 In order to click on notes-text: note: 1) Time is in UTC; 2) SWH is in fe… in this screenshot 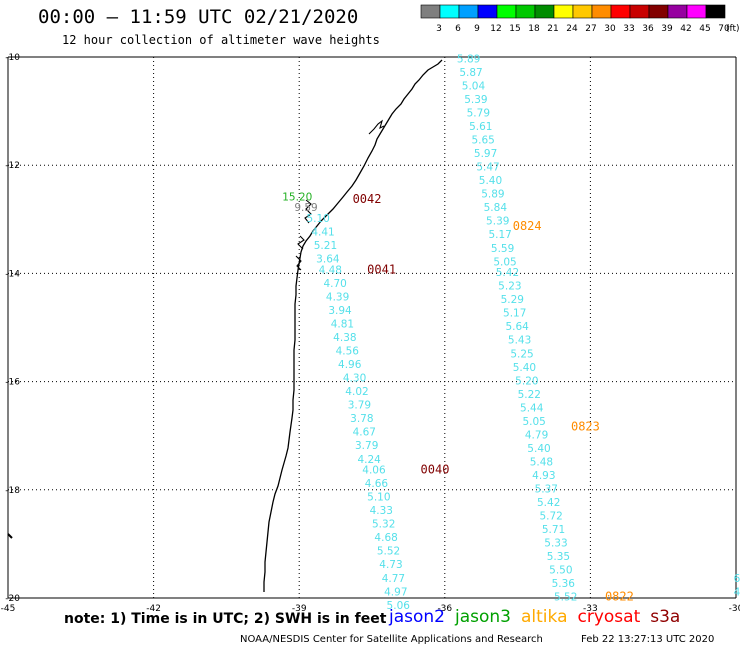, I will do `click(225, 619)`.